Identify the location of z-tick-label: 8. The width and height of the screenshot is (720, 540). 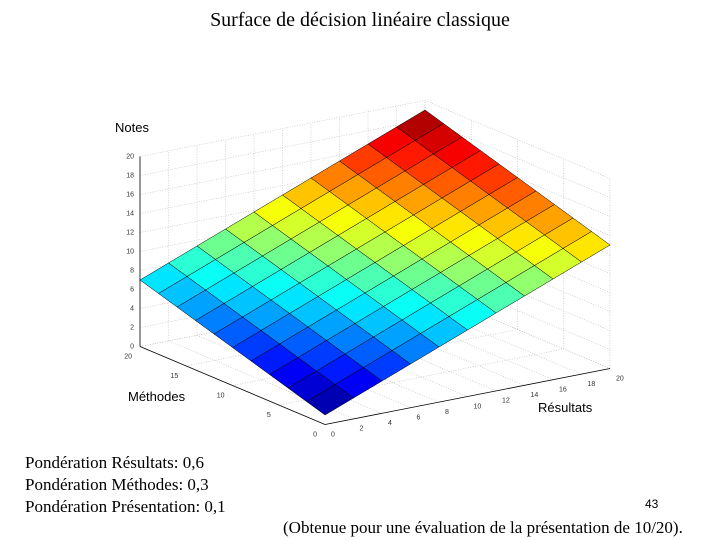
(132, 270).